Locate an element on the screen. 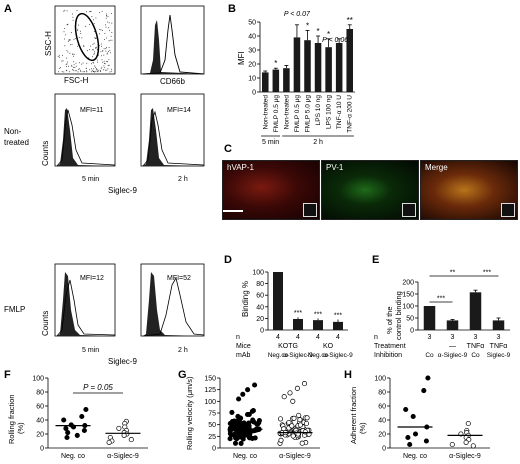  category-label: LPS 10 ng is located at coordinates (318, 110).